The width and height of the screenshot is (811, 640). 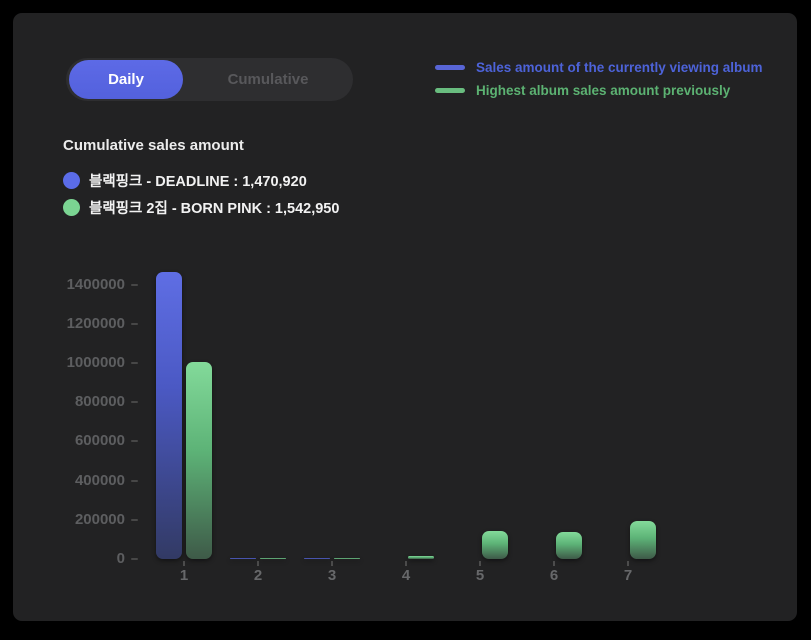 I want to click on album-row-deadline: 블랙핑크 - DEADLINE : 1,470,920, so click(x=201, y=180).